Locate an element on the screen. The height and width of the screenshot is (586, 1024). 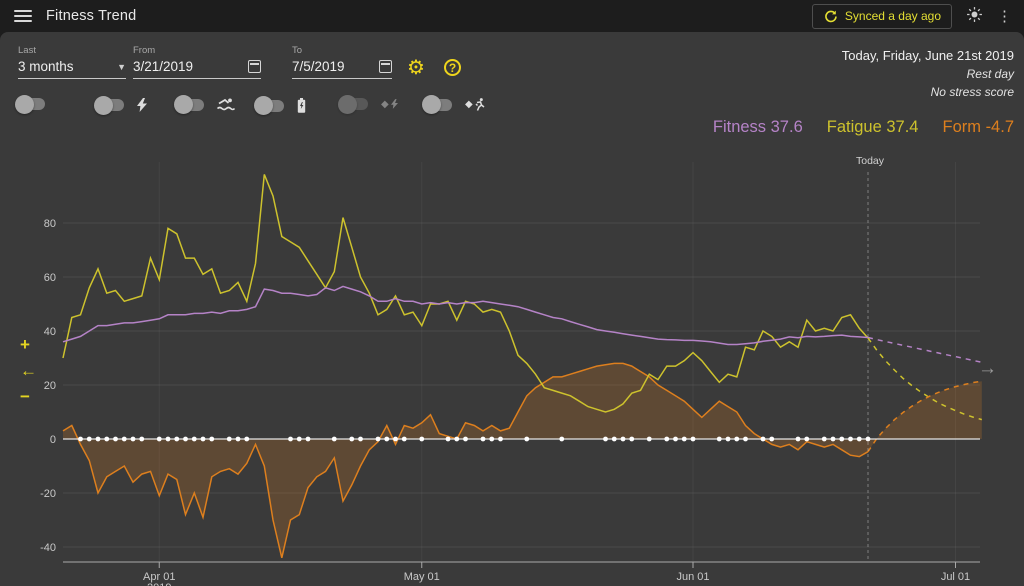
legend-form: Form -4.7 is located at coordinates (978, 127).